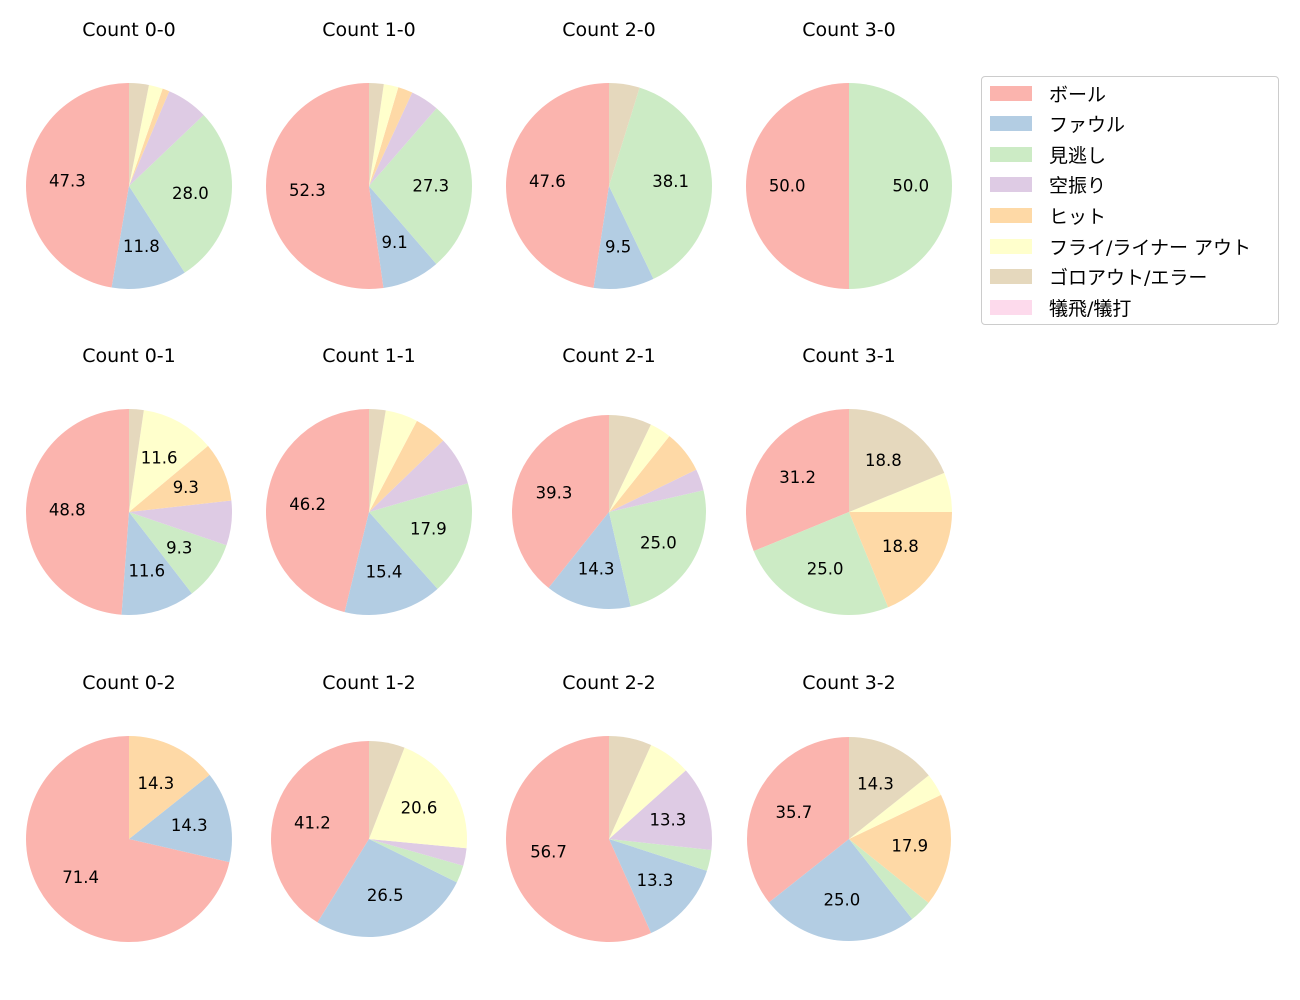  I want to click on legend-item: ヒット, so click(1048, 216).